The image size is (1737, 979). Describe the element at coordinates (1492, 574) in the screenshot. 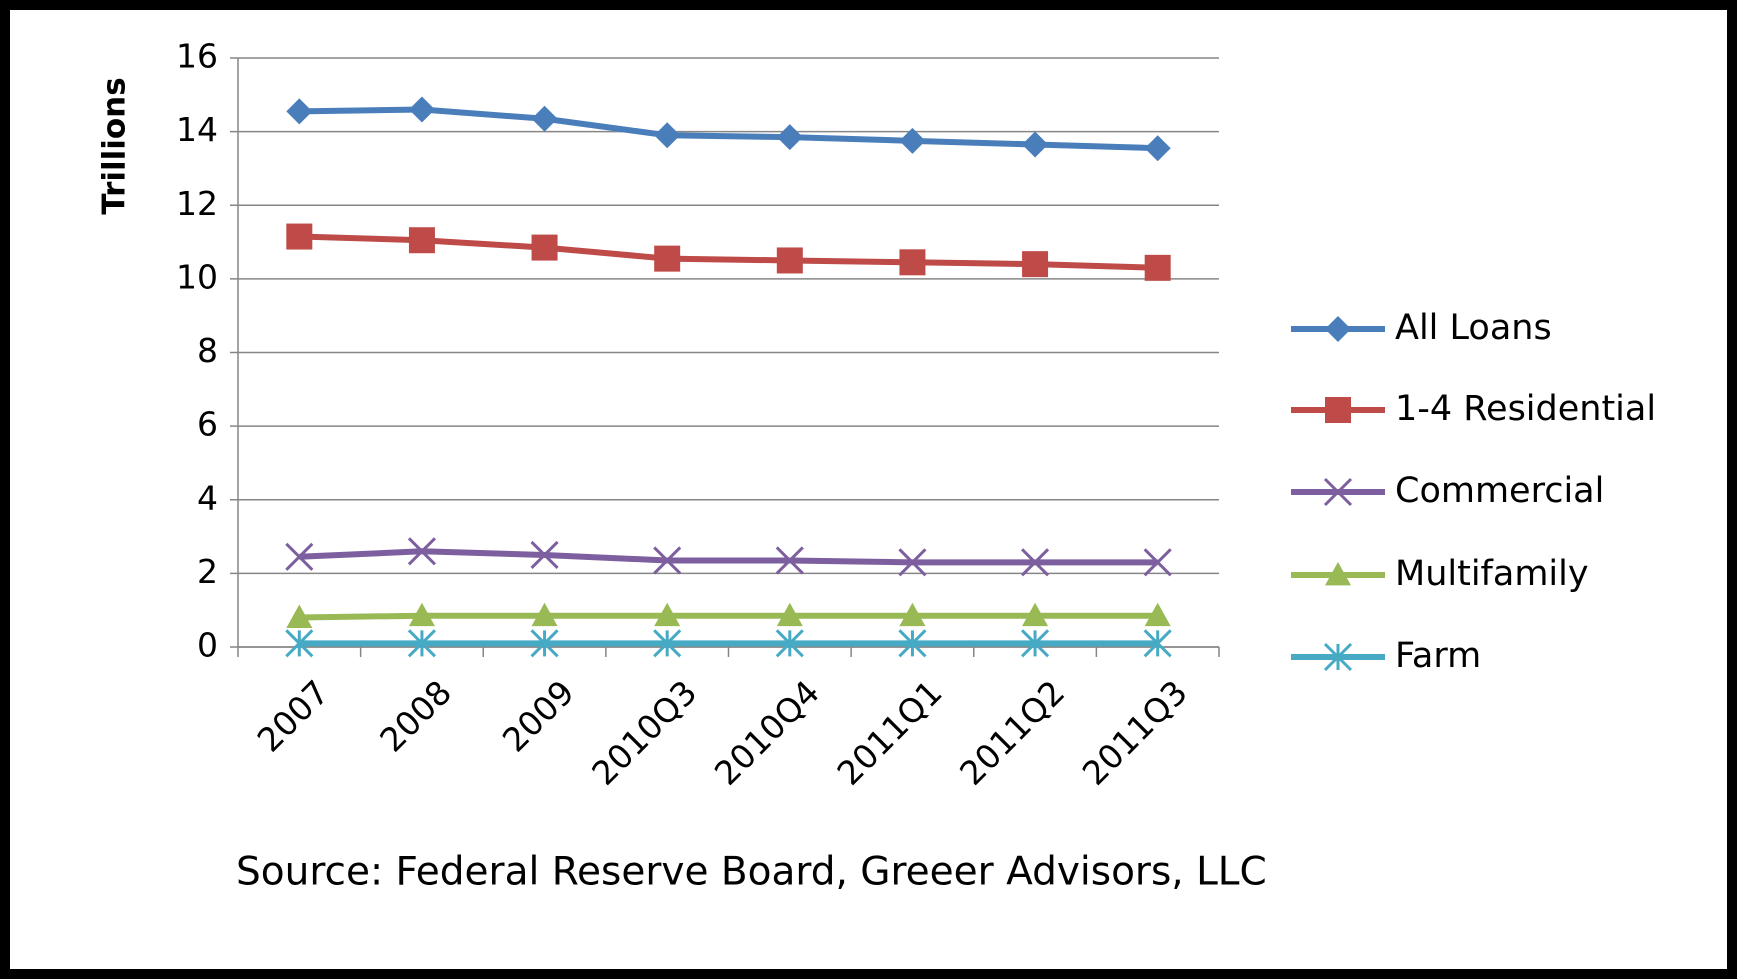

I see `legend-label: Multifamily` at that location.